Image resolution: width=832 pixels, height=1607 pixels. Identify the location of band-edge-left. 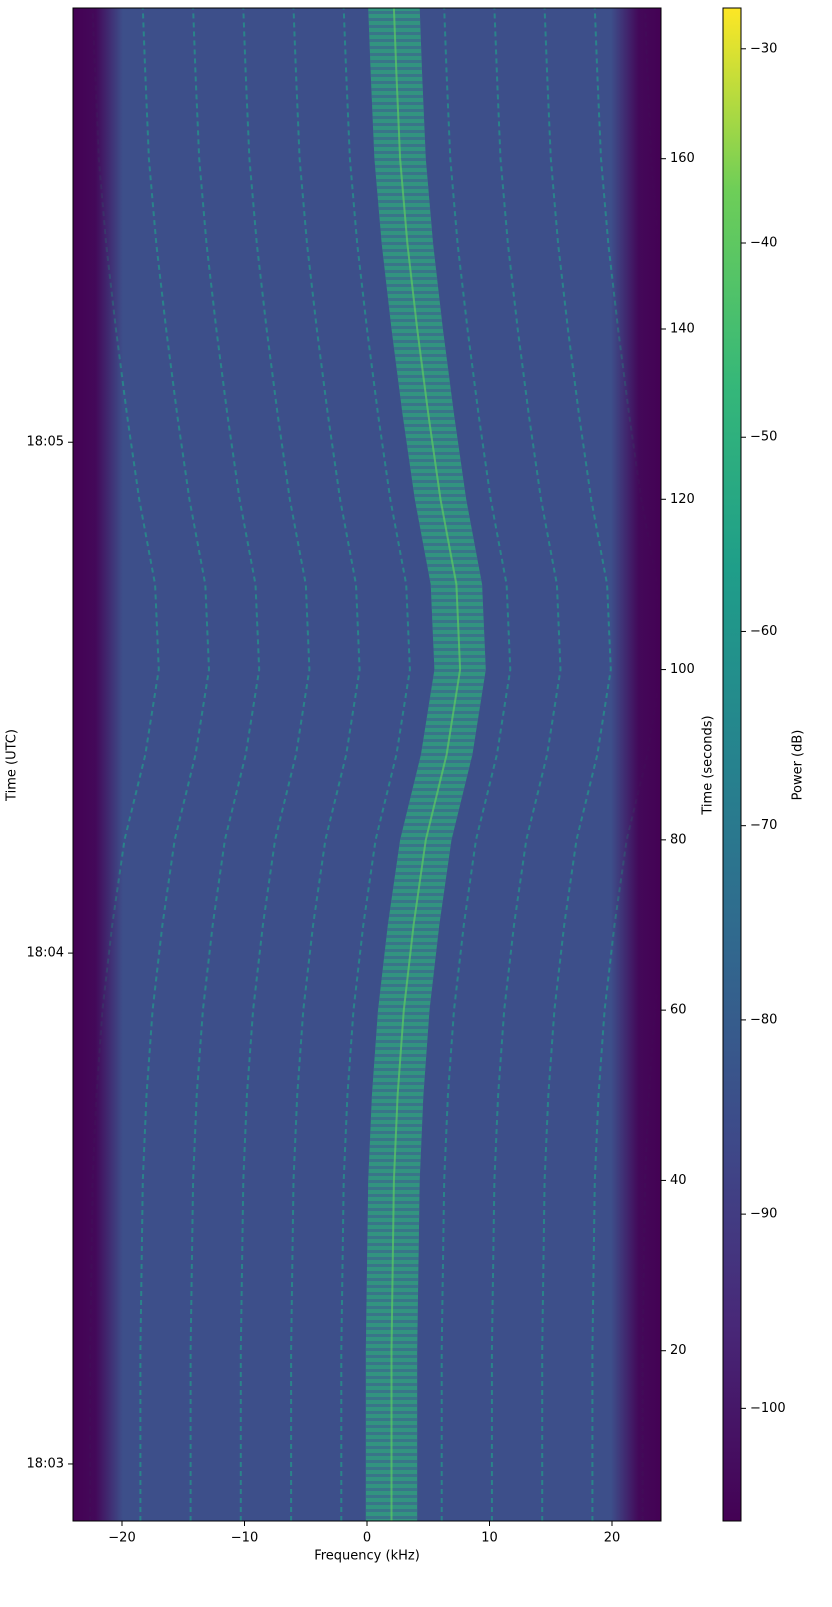
(98, 764).